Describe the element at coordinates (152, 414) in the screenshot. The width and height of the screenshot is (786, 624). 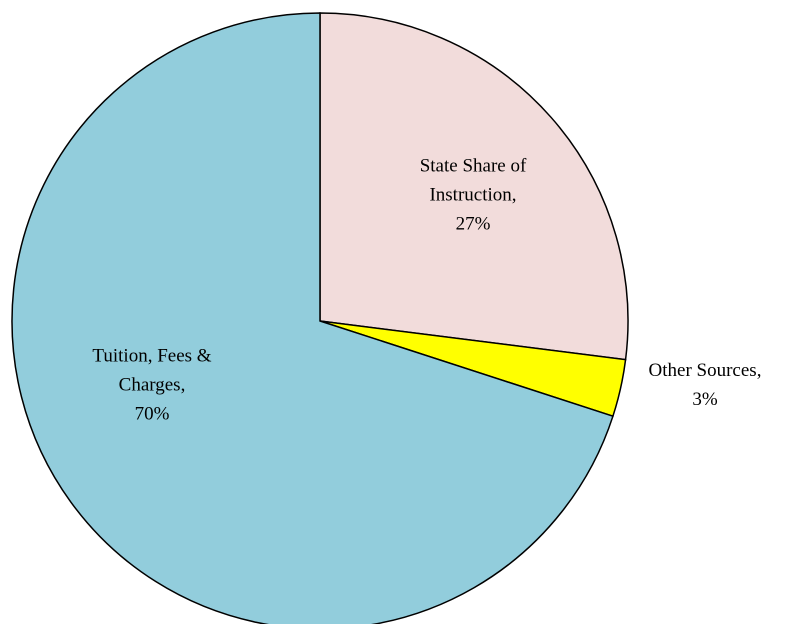
I see `slice-value: 70%` at that location.